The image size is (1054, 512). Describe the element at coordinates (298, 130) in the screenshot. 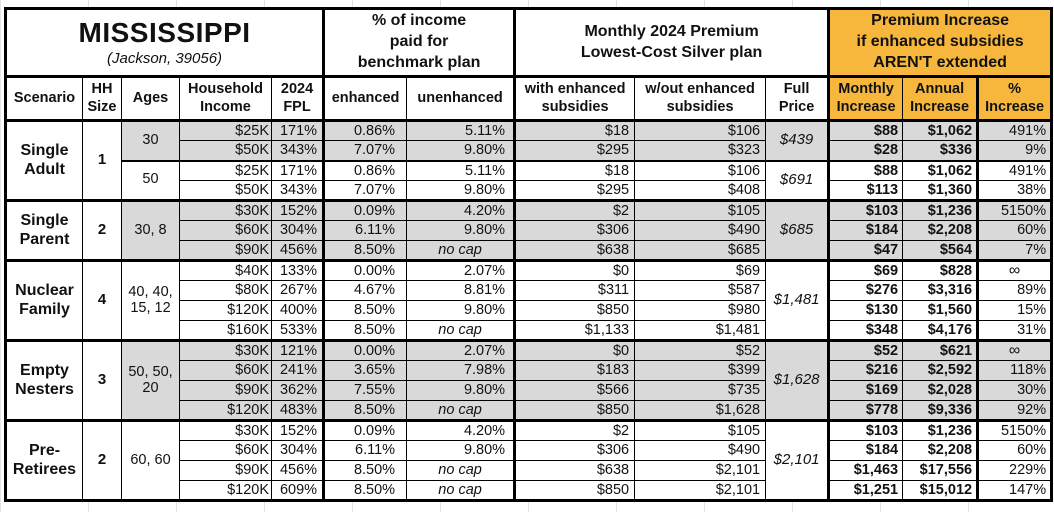

I see `fpl-cell: 171%` at that location.